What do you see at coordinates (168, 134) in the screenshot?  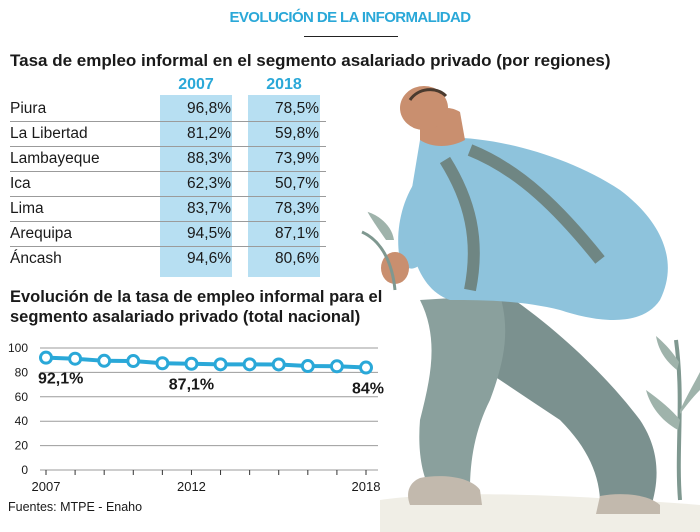 I see `table-row: La Libertad 81,2% 59,8%` at bounding box center [168, 134].